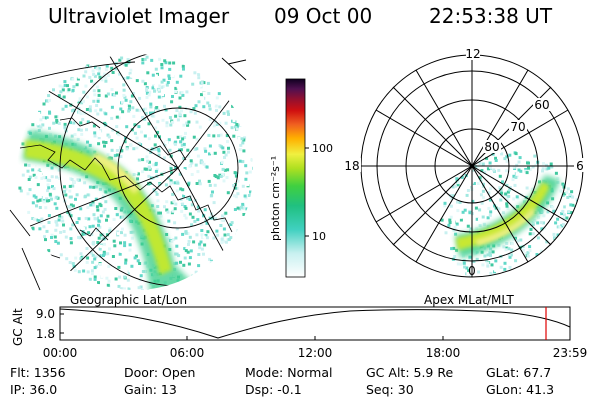 Image resolution: width=600 pixels, height=400 pixels. Describe the element at coordinates (519, 372) in the screenshot. I see `geo-latitude: GLat: 67.7` at that location.